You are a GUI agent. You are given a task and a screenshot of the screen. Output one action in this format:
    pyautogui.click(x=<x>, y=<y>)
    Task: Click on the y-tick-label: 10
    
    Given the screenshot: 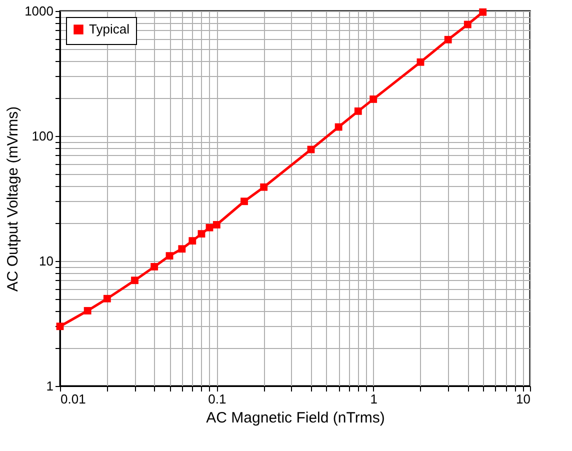 What is the action you would take?
    pyautogui.click(x=46, y=261)
    